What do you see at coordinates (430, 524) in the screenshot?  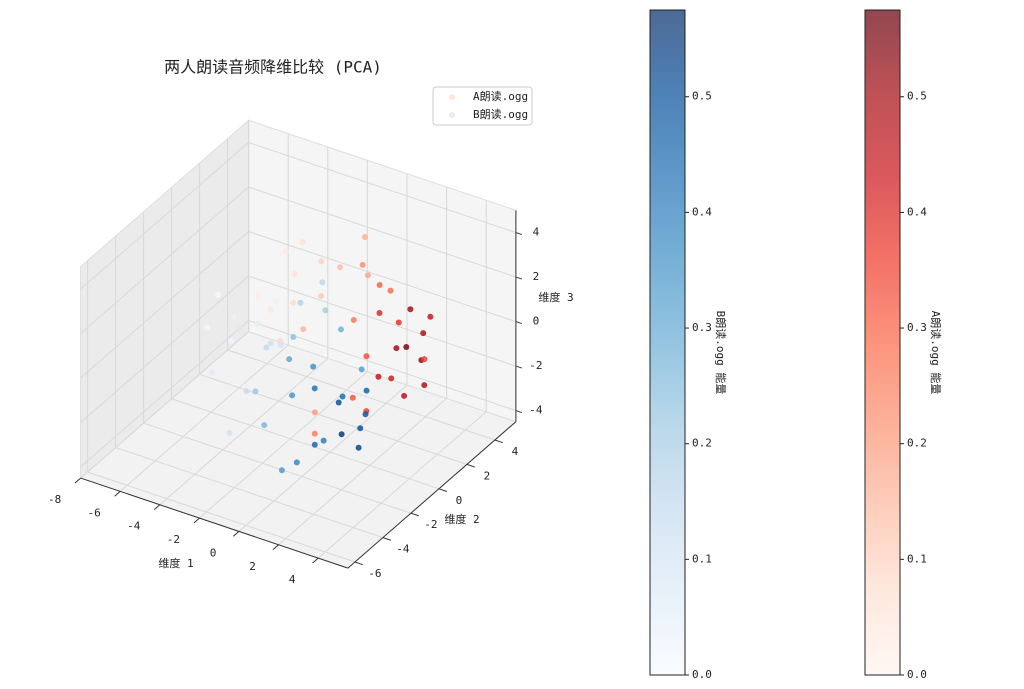 I see `y-tick-label: -2` at bounding box center [430, 524].